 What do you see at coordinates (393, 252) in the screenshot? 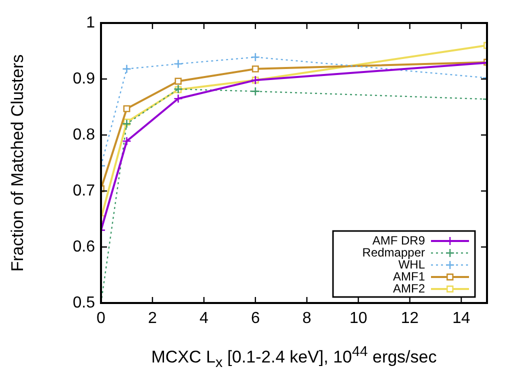
I see `legend-label: Redmapper` at bounding box center [393, 252].